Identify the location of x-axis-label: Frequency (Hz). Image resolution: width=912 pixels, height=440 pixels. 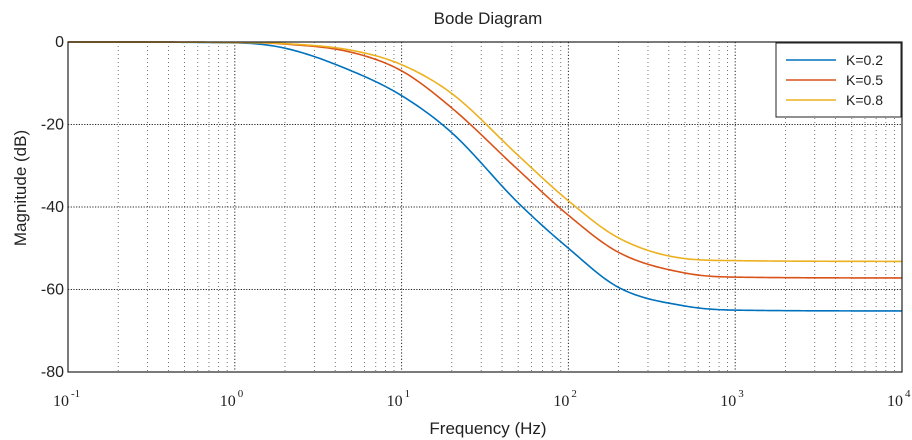
(487, 428).